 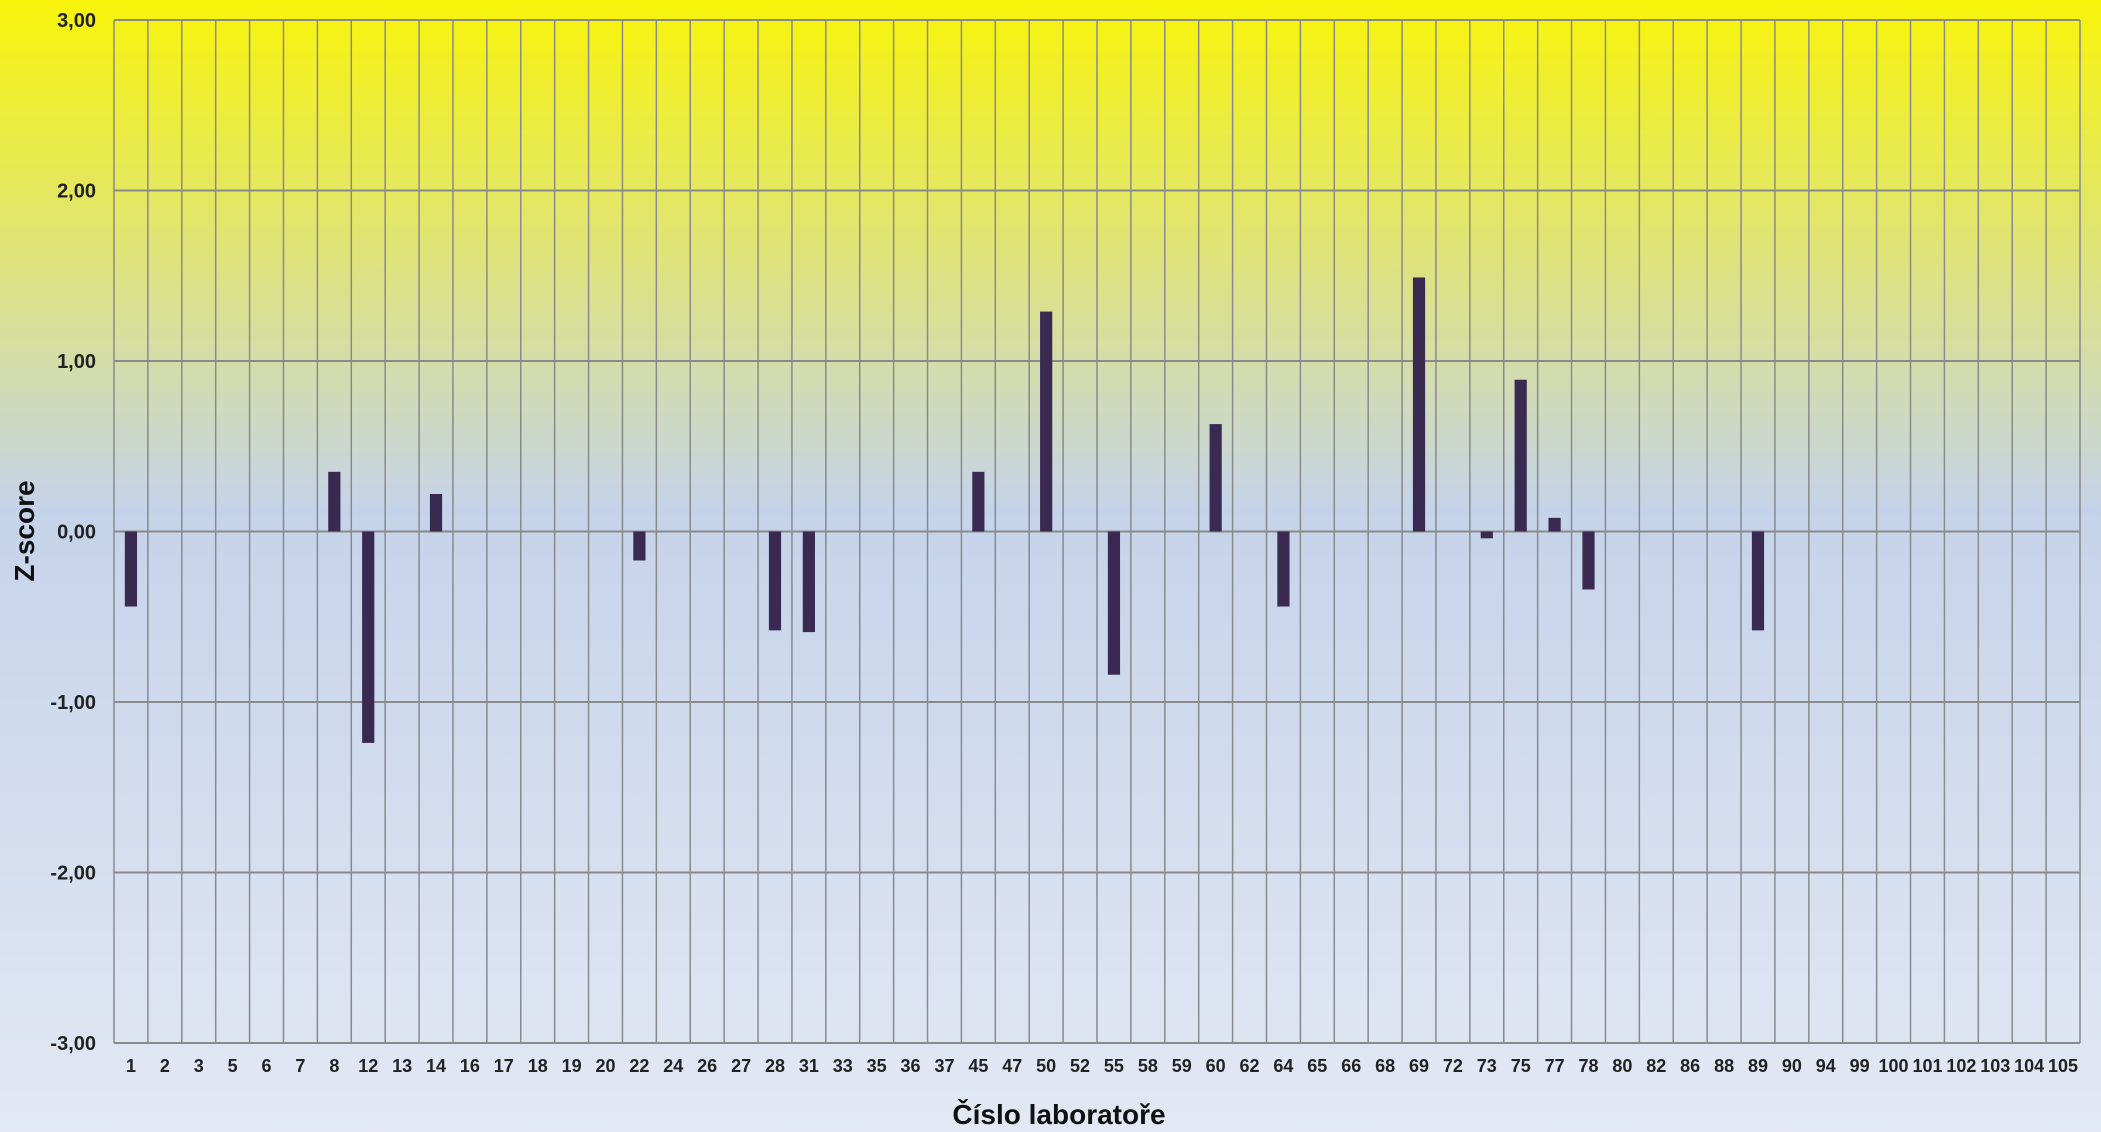 I want to click on x-tick-label: 52, so click(x=1080, y=1066).